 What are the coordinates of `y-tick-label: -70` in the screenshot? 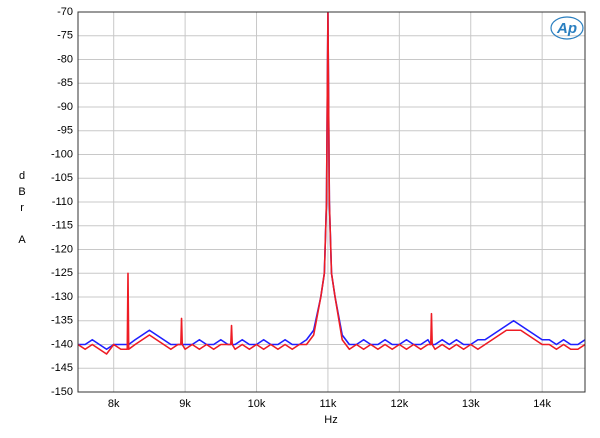 It's located at (65, 12).